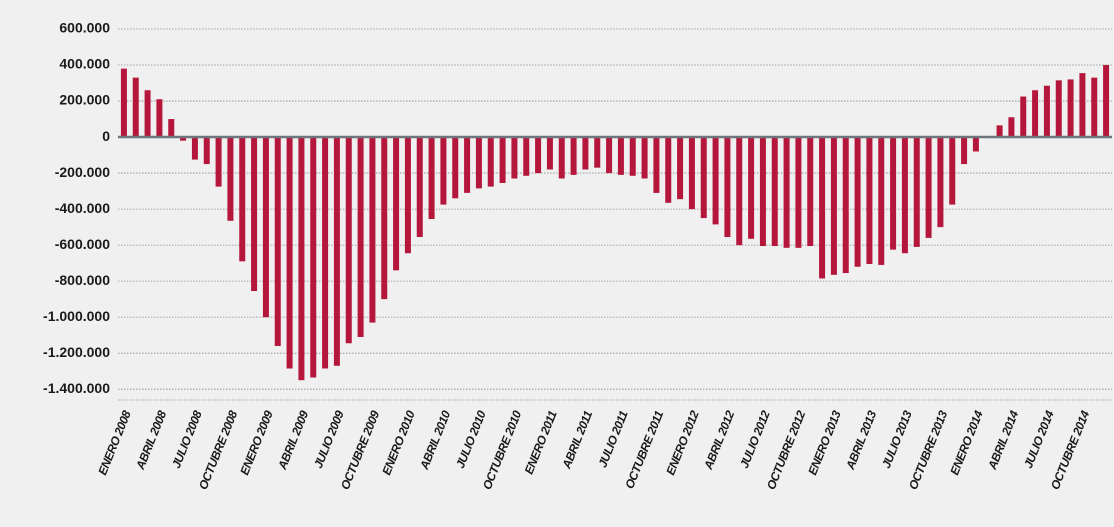  I want to click on y-tick-label: 400.000, so click(84, 64).